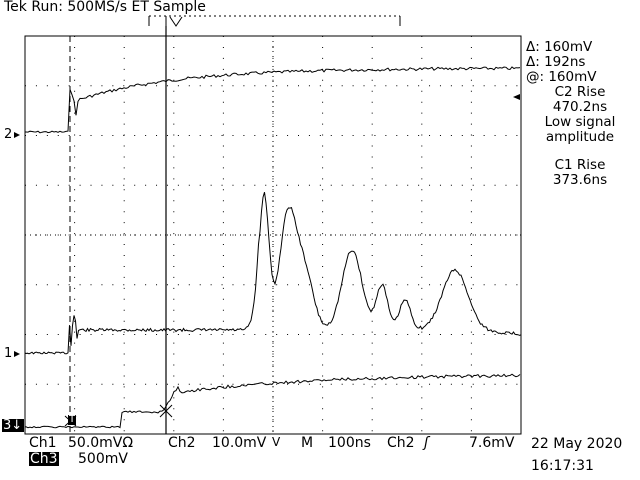  What do you see at coordinates (17, 135) in the screenshot?
I see `ch2-ground-arrow` at bounding box center [17, 135].